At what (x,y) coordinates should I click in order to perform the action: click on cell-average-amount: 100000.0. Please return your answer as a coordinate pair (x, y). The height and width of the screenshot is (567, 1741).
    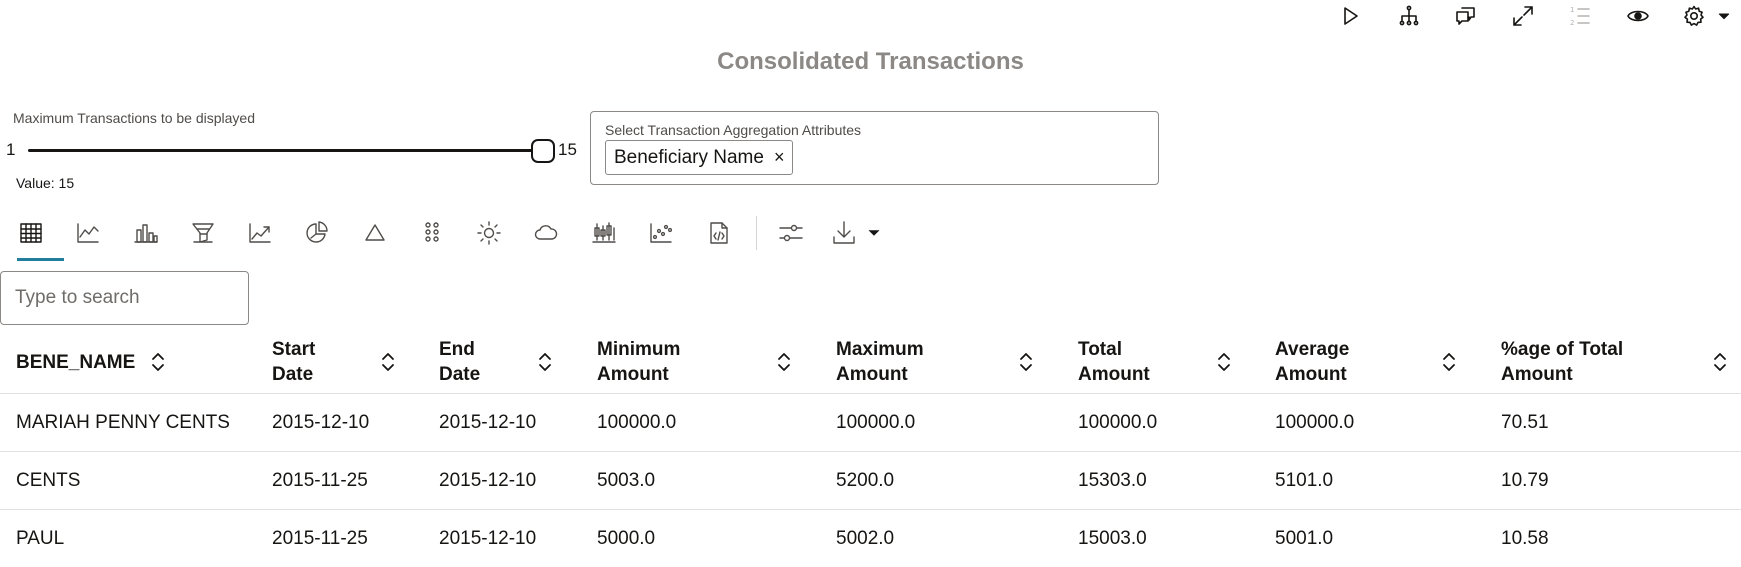
    Looking at the image, I should click on (1315, 422).